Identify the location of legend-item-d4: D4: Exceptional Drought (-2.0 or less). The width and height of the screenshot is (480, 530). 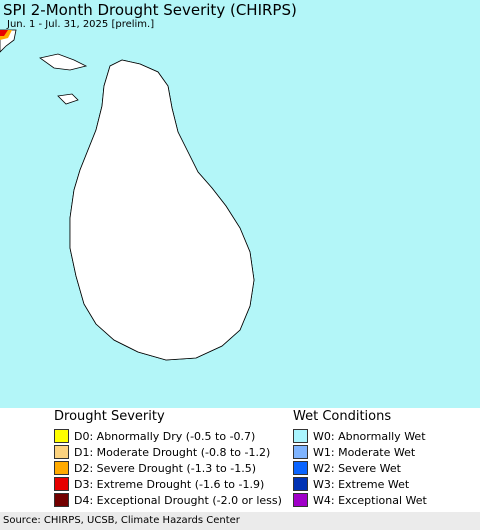
(168, 500).